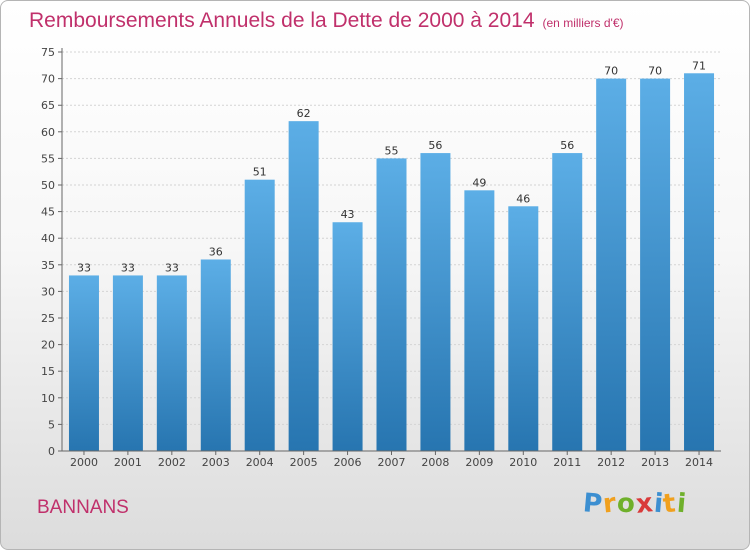  Describe the element at coordinates (583, 23) in the screenshot. I see `chart-subtitle: (en milliers d'€)` at that location.